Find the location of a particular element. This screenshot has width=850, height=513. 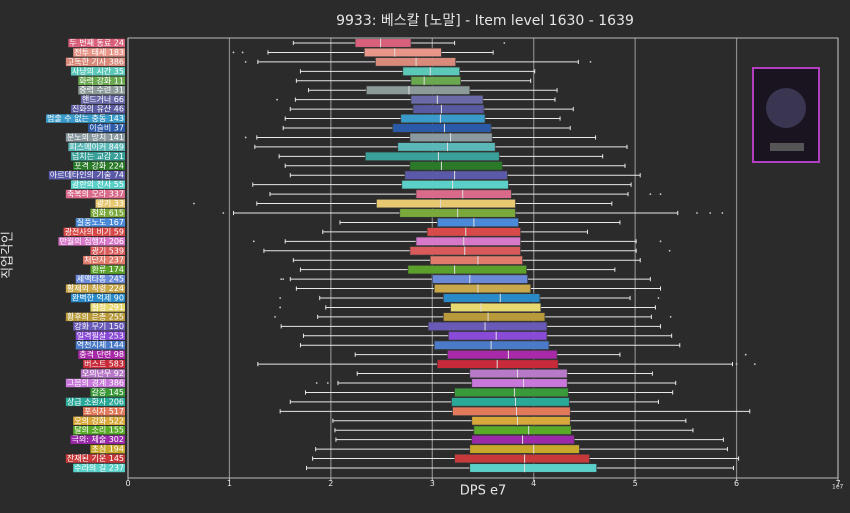

category-label: 충격 단련 98 is located at coordinates (101, 354).